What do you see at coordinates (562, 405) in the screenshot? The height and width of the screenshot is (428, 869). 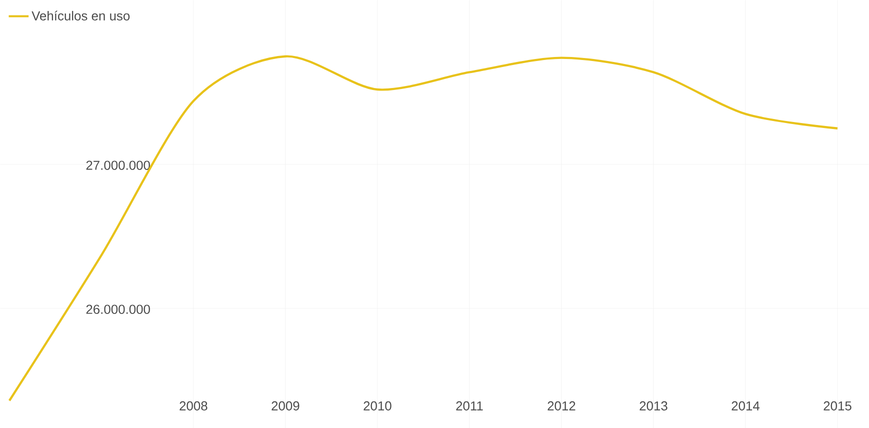 I see `x-tick-label: 2012` at bounding box center [562, 405].